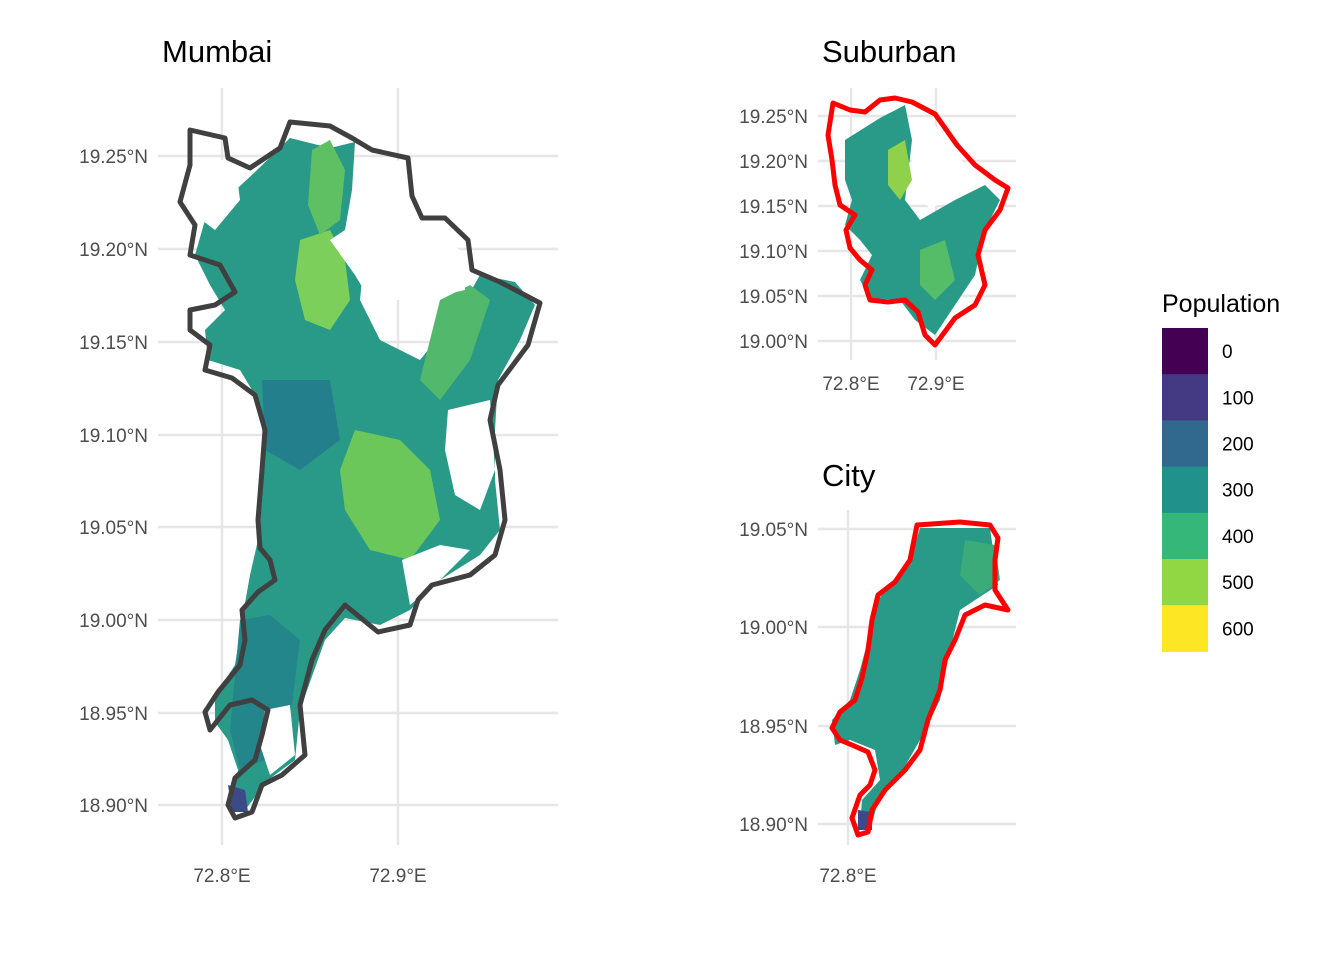  I want to click on city-title: City, so click(849, 475).